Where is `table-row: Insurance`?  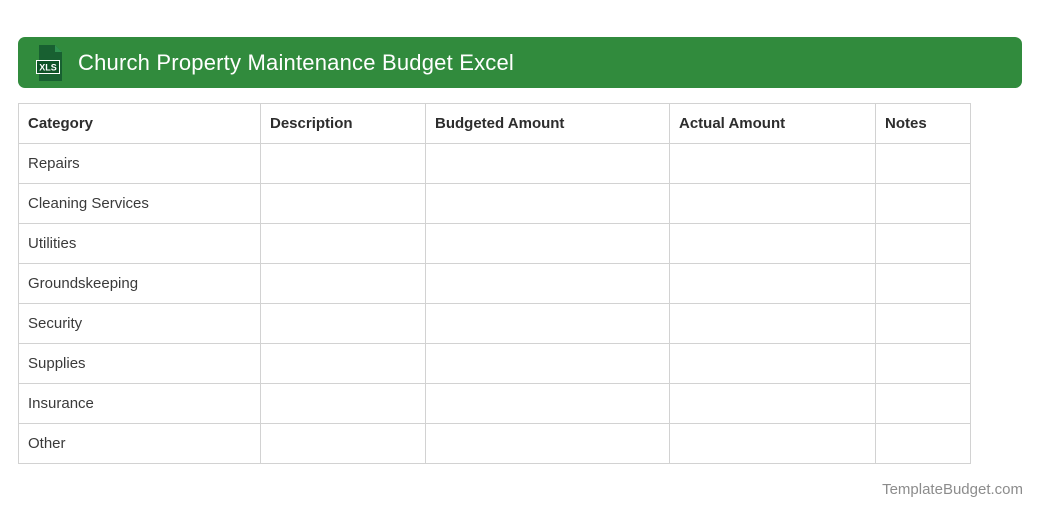
table-row: Insurance is located at coordinates (494, 403).